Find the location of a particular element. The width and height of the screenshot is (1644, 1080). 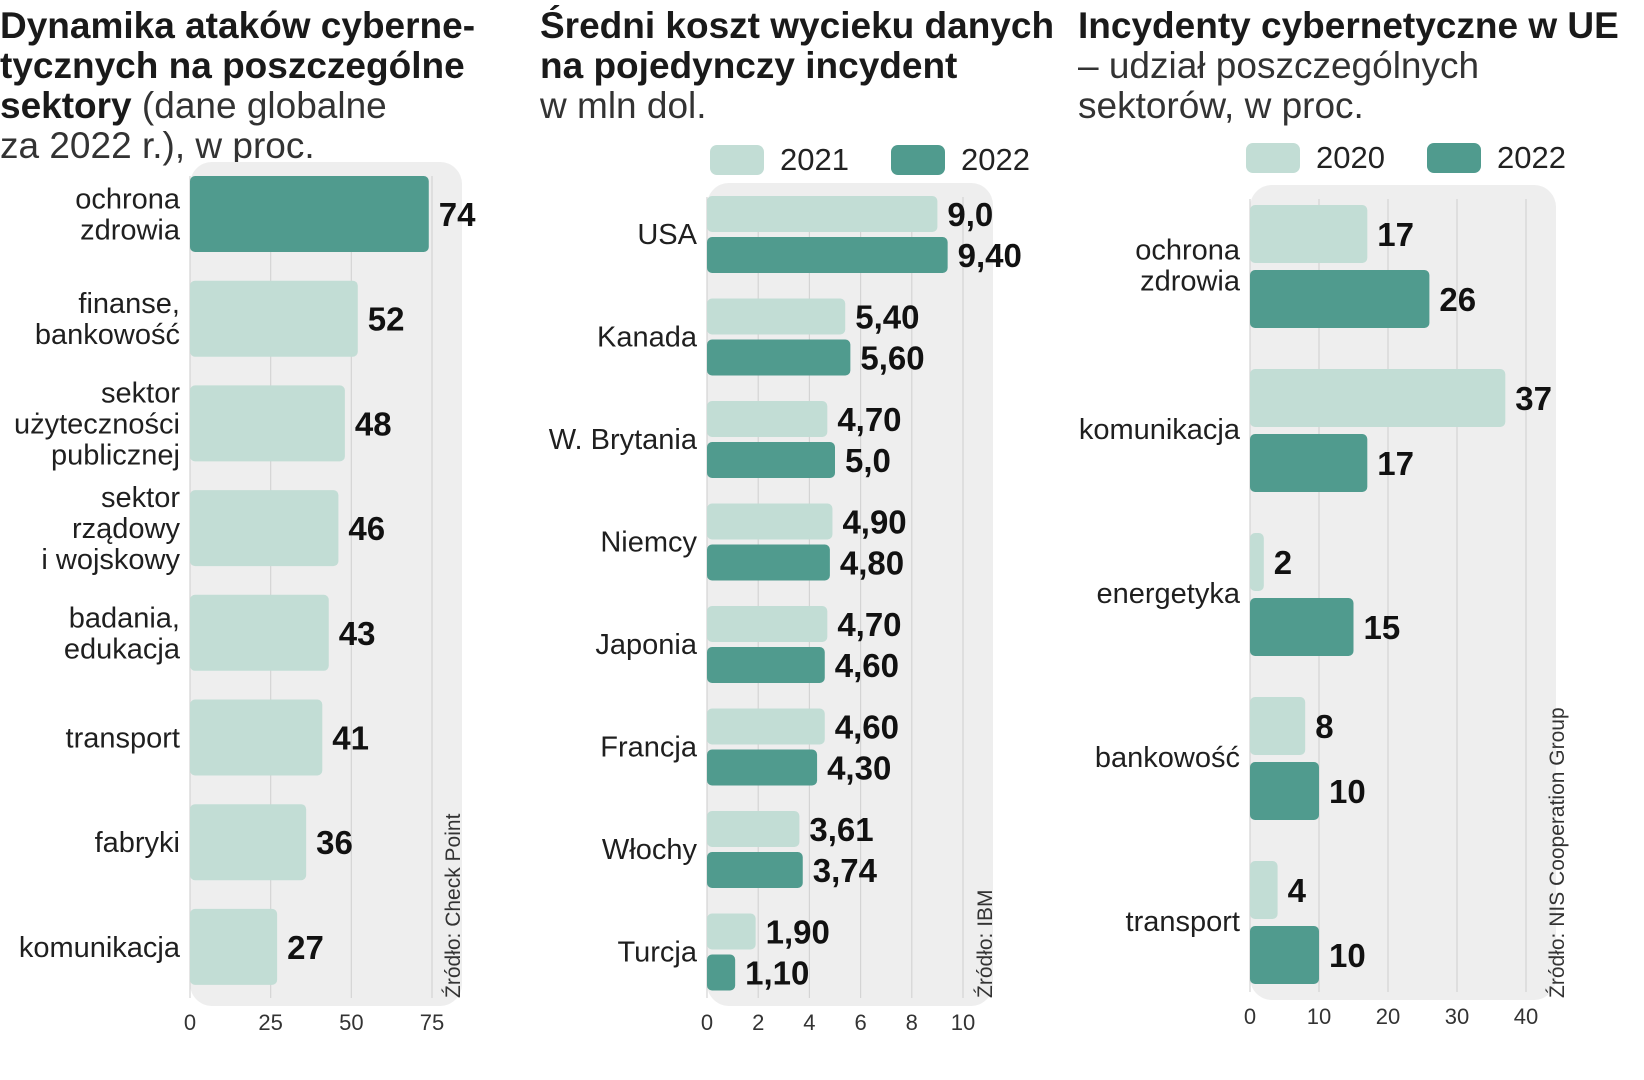

category-label: Niemcy is located at coordinates (648, 543).